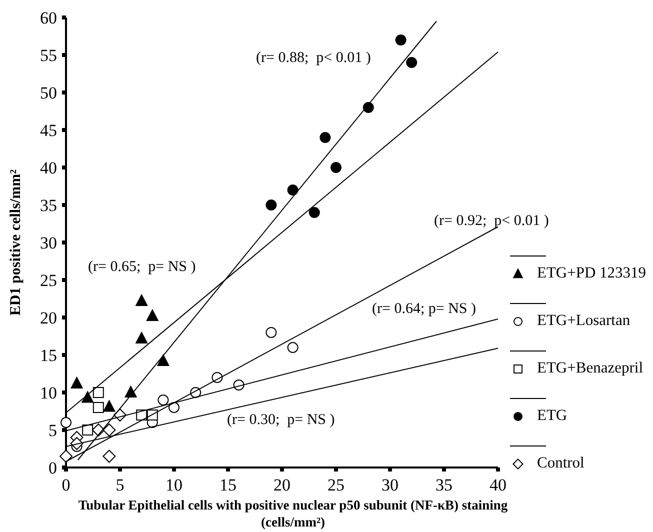 The height and width of the screenshot is (532, 653). Describe the element at coordinates (552, 415) in the screenshot. I see `legend-label: ETG` at that location.